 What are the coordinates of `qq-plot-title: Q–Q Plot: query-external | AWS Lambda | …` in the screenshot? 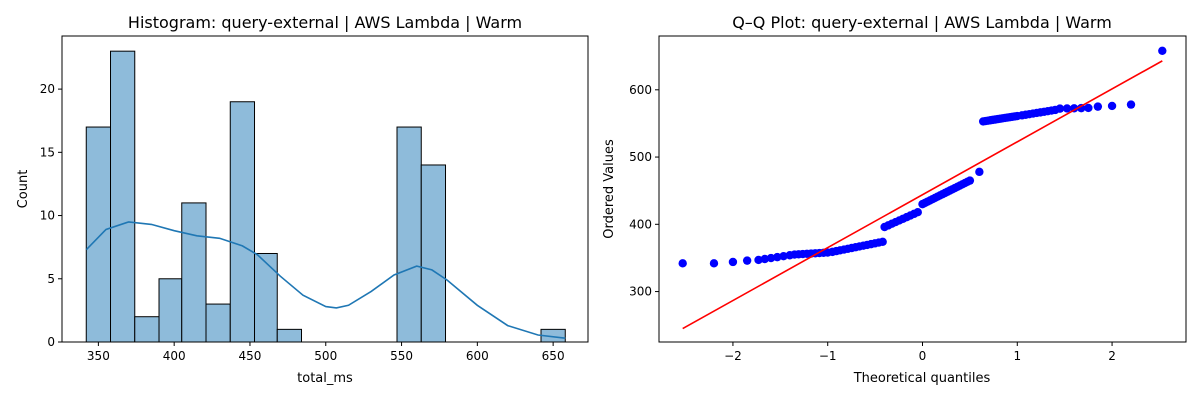 It's located at (922, 22).